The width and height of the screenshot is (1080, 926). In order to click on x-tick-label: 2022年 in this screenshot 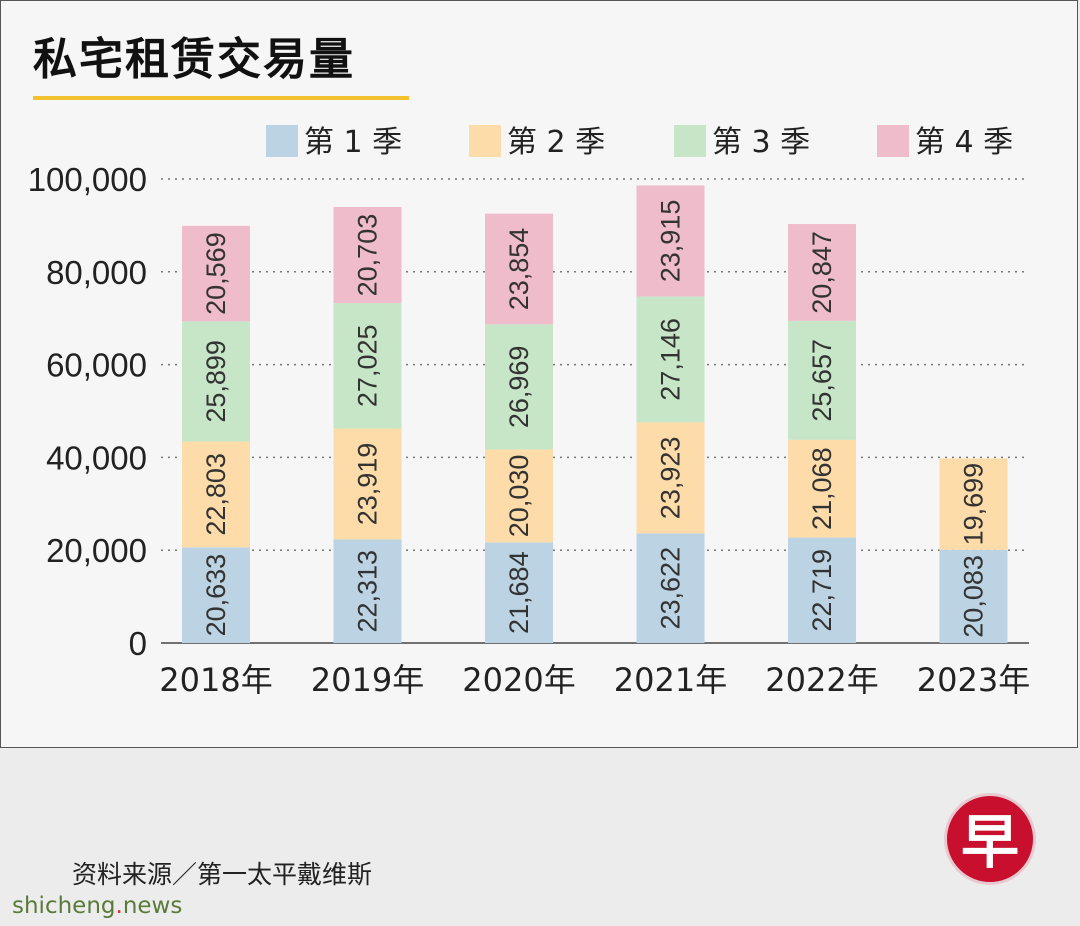, I will do `click(821, 680)`.